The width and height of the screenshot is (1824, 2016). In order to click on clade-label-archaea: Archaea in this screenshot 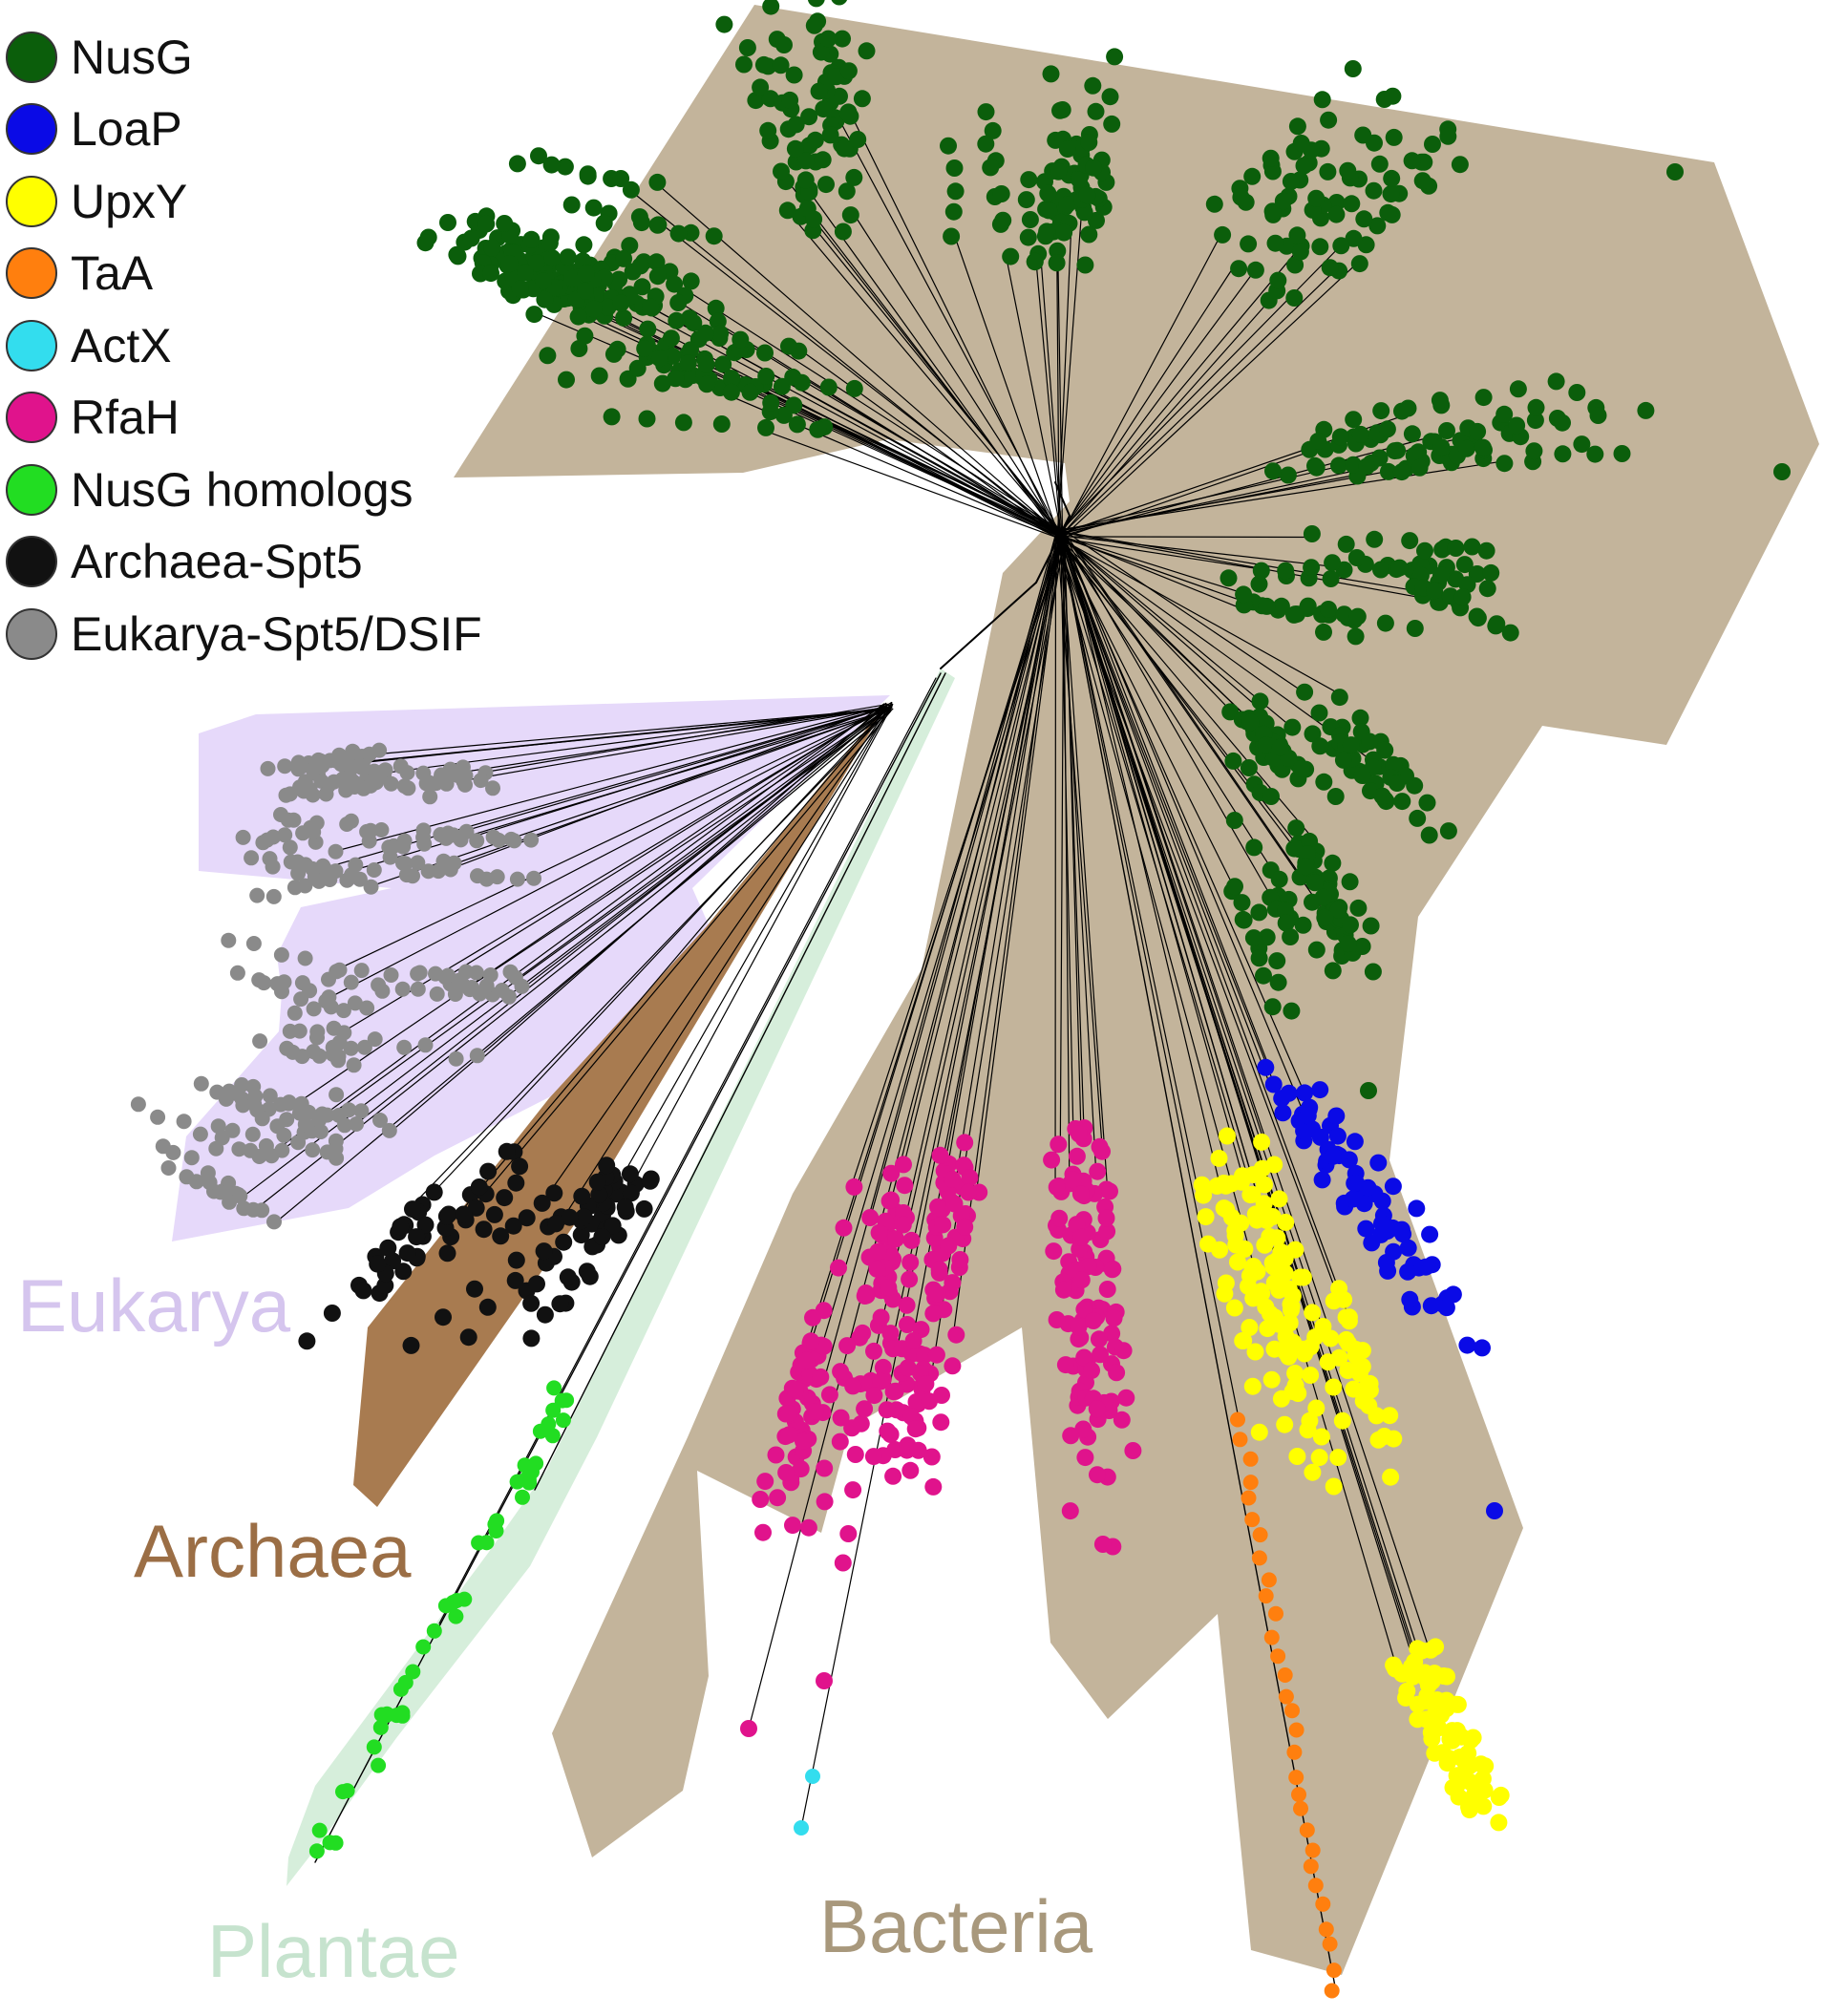, I will do `click(273, 1551)`.